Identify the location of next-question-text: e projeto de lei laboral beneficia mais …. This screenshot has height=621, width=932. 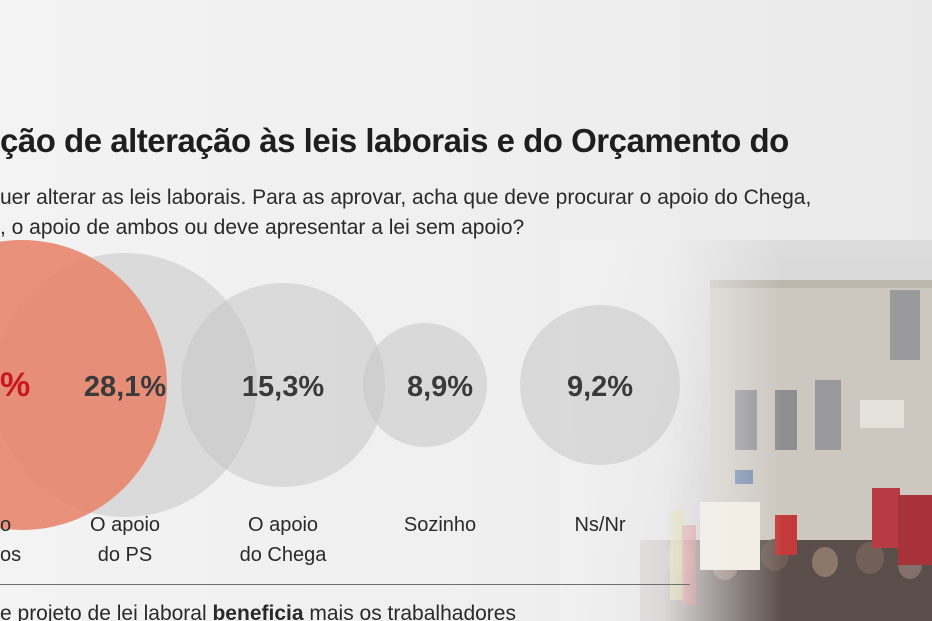
(258, 611).